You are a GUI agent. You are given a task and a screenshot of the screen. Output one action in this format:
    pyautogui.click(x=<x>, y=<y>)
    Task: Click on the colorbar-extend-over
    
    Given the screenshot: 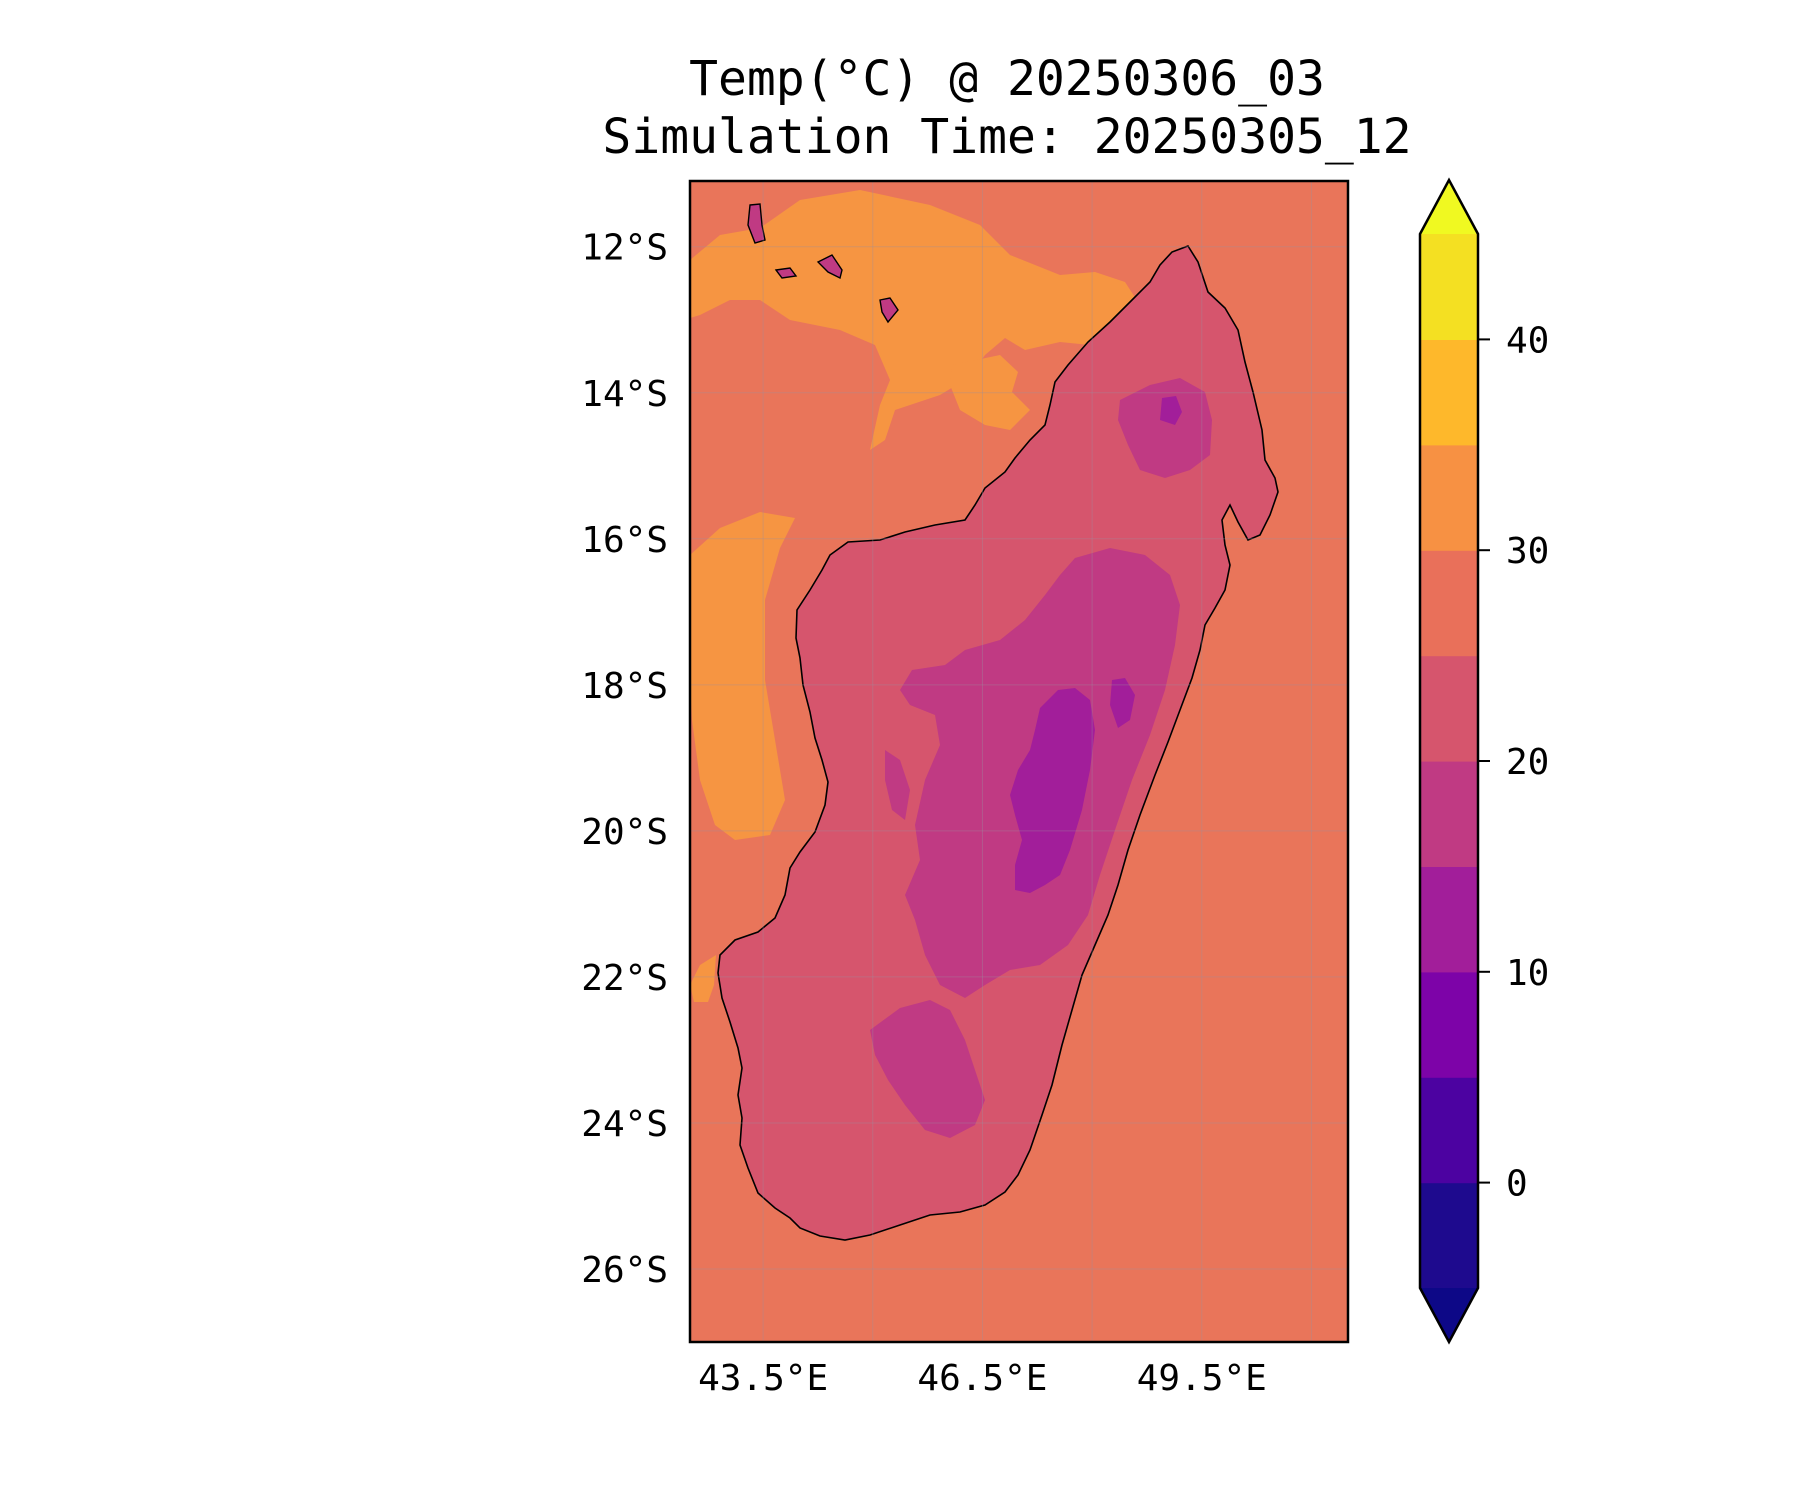 What is the action you would take?
    pyautogui.click(x=1449, y=207)
    